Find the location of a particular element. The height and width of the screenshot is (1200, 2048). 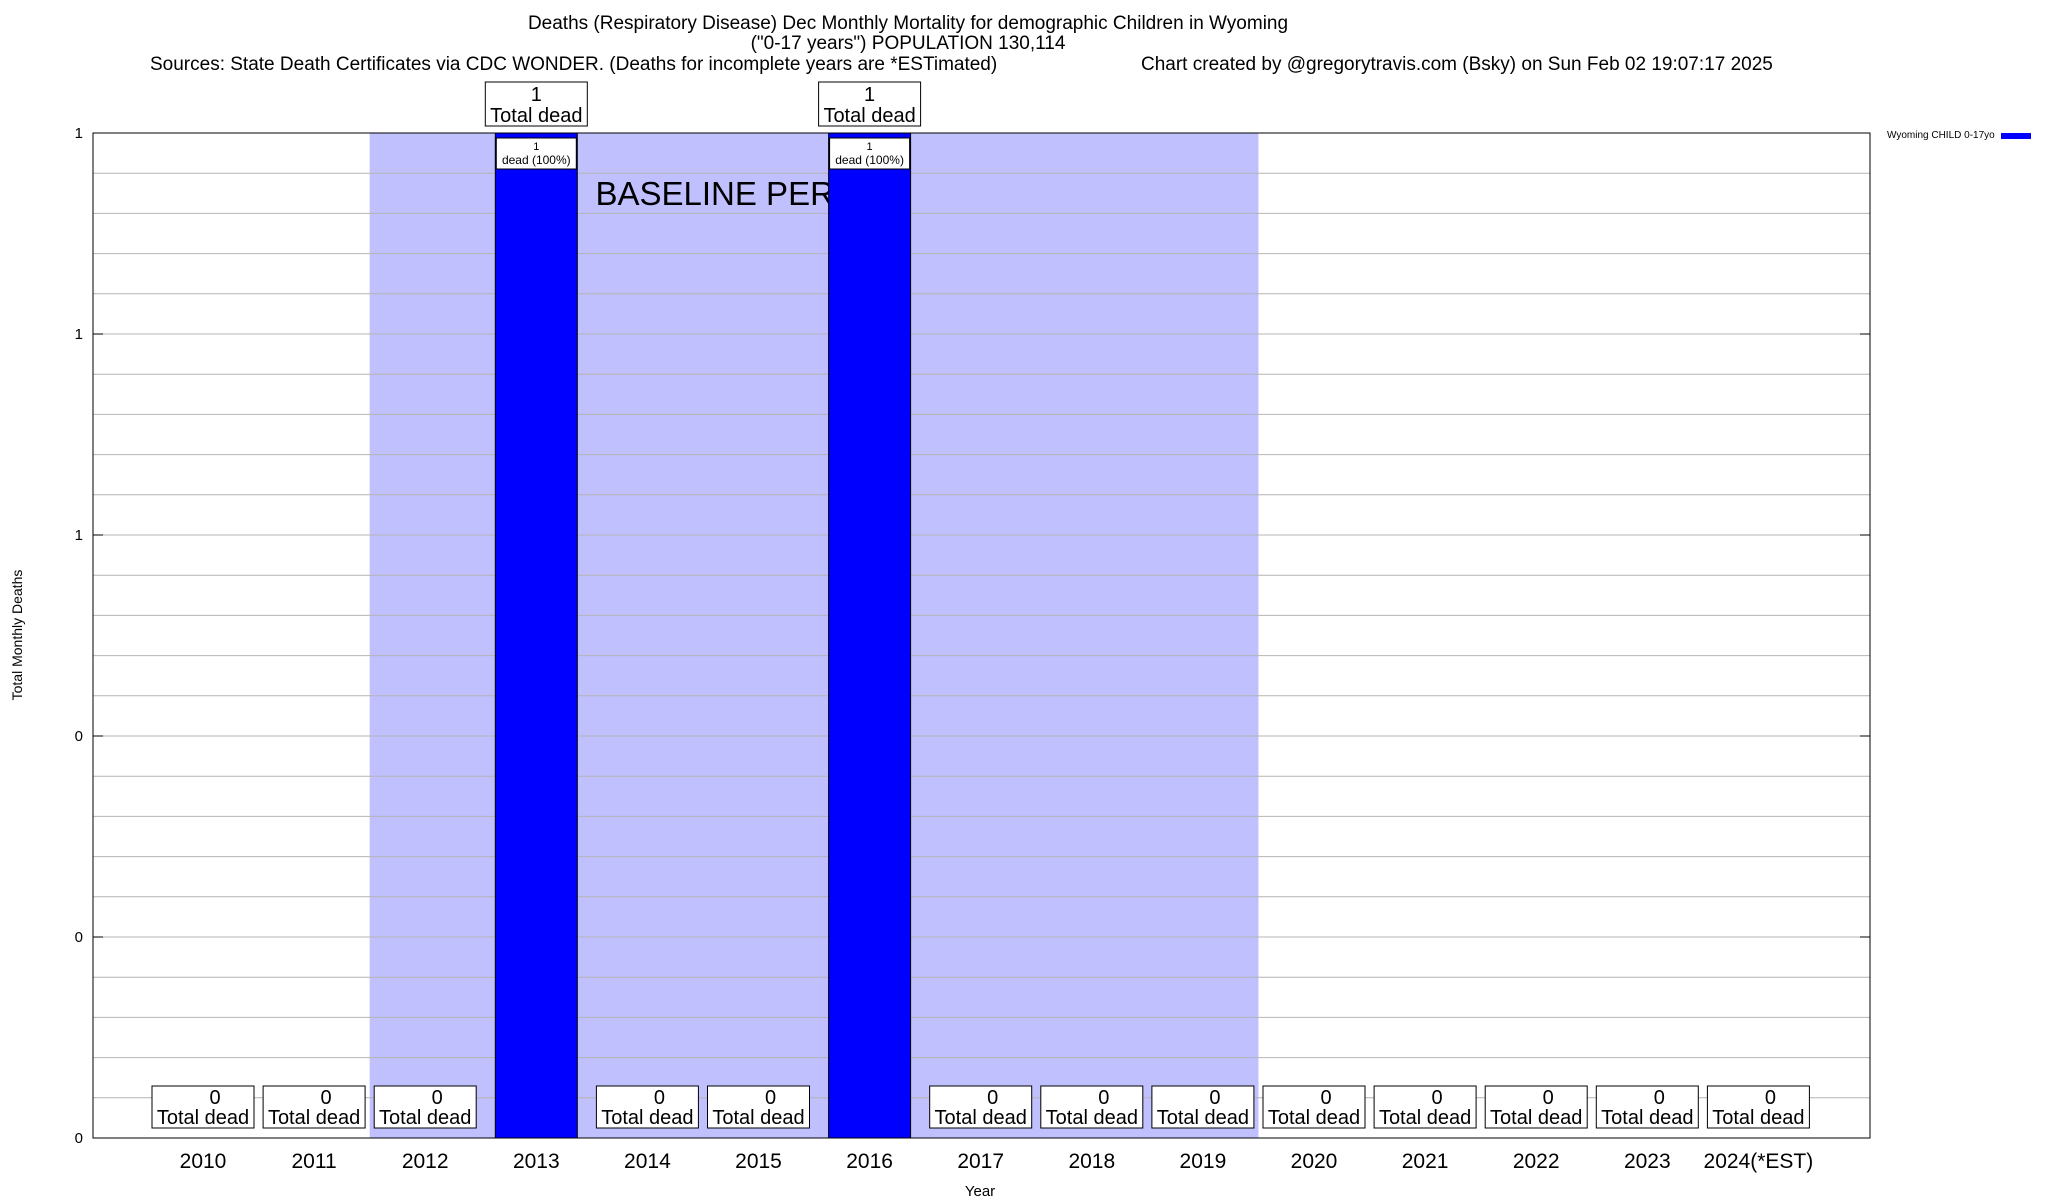

x-axis-label: Year is located at coordinates (980, 1191).